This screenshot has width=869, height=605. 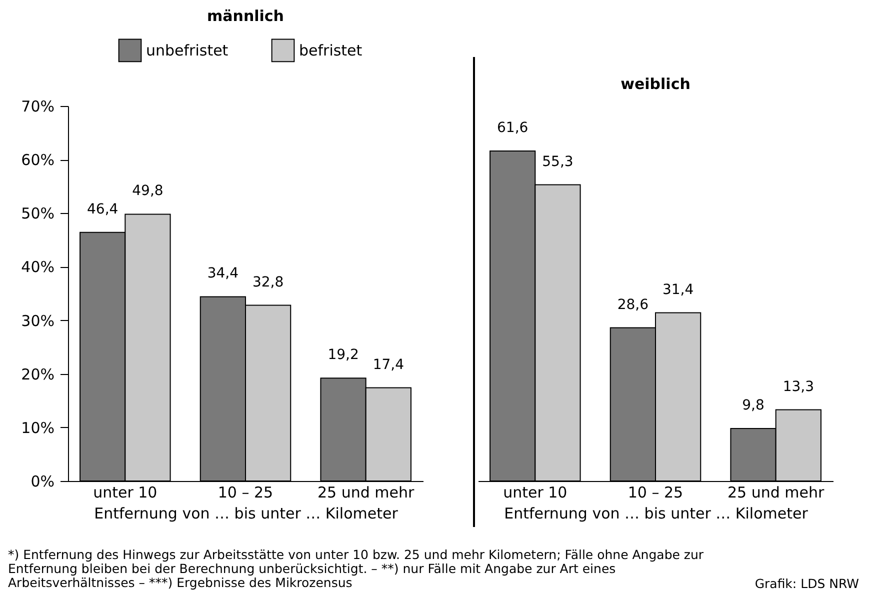 What do you see at coordinates (148, 191) in the screenshot?
I see `data-label: 49,8` at bounding box center [148, 191].